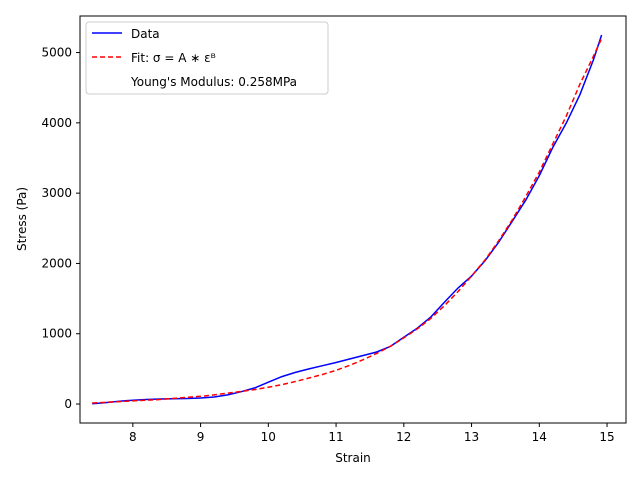 The width and height of the screenshot is (640, 480). I want to click on x-tick-label: 10, so click(268, 437).